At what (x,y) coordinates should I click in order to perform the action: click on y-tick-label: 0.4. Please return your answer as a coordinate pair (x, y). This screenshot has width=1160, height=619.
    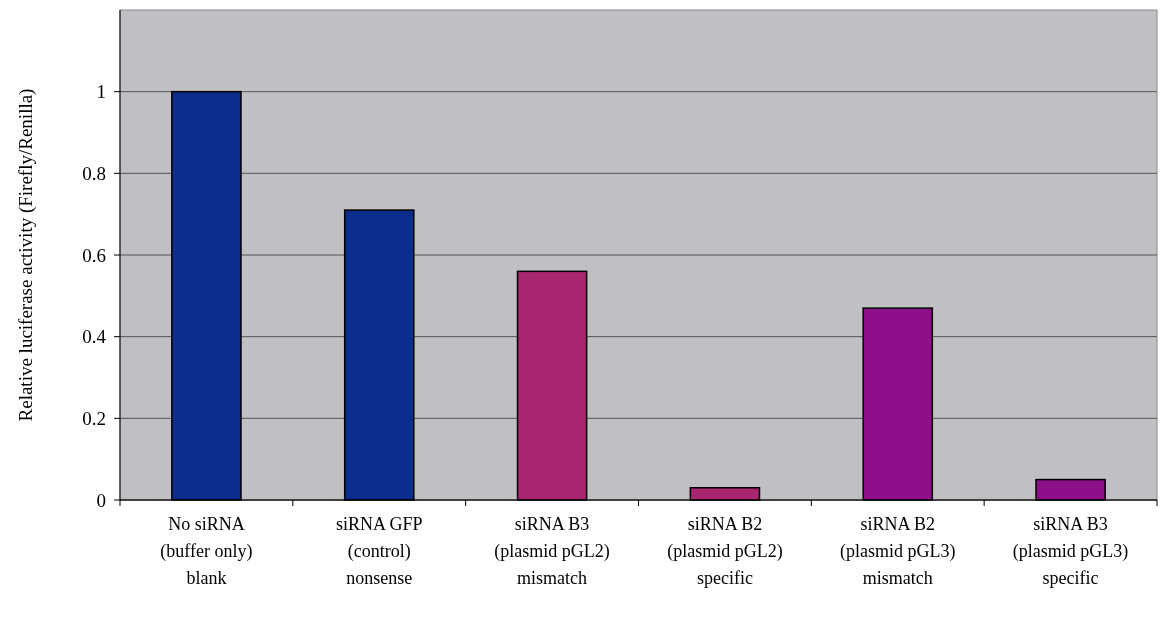
    Looking at the image, I should click on (94, 337).